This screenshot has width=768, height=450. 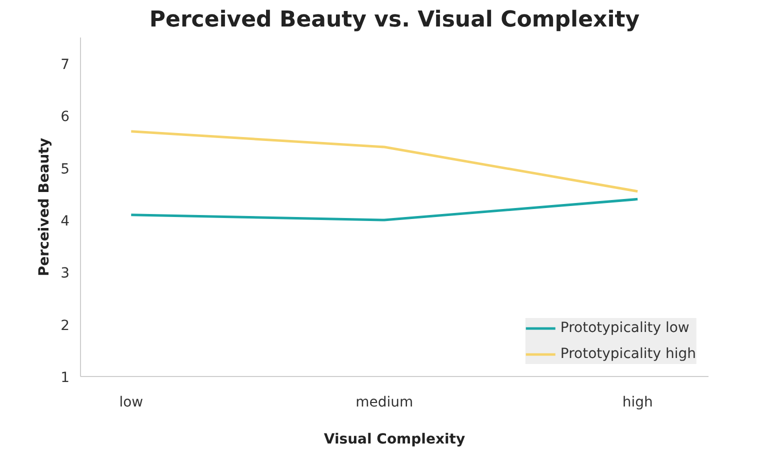 I want to click on chart-title: Perceived Beauty vs. Visual Complexity, so click(x=394, y=20).